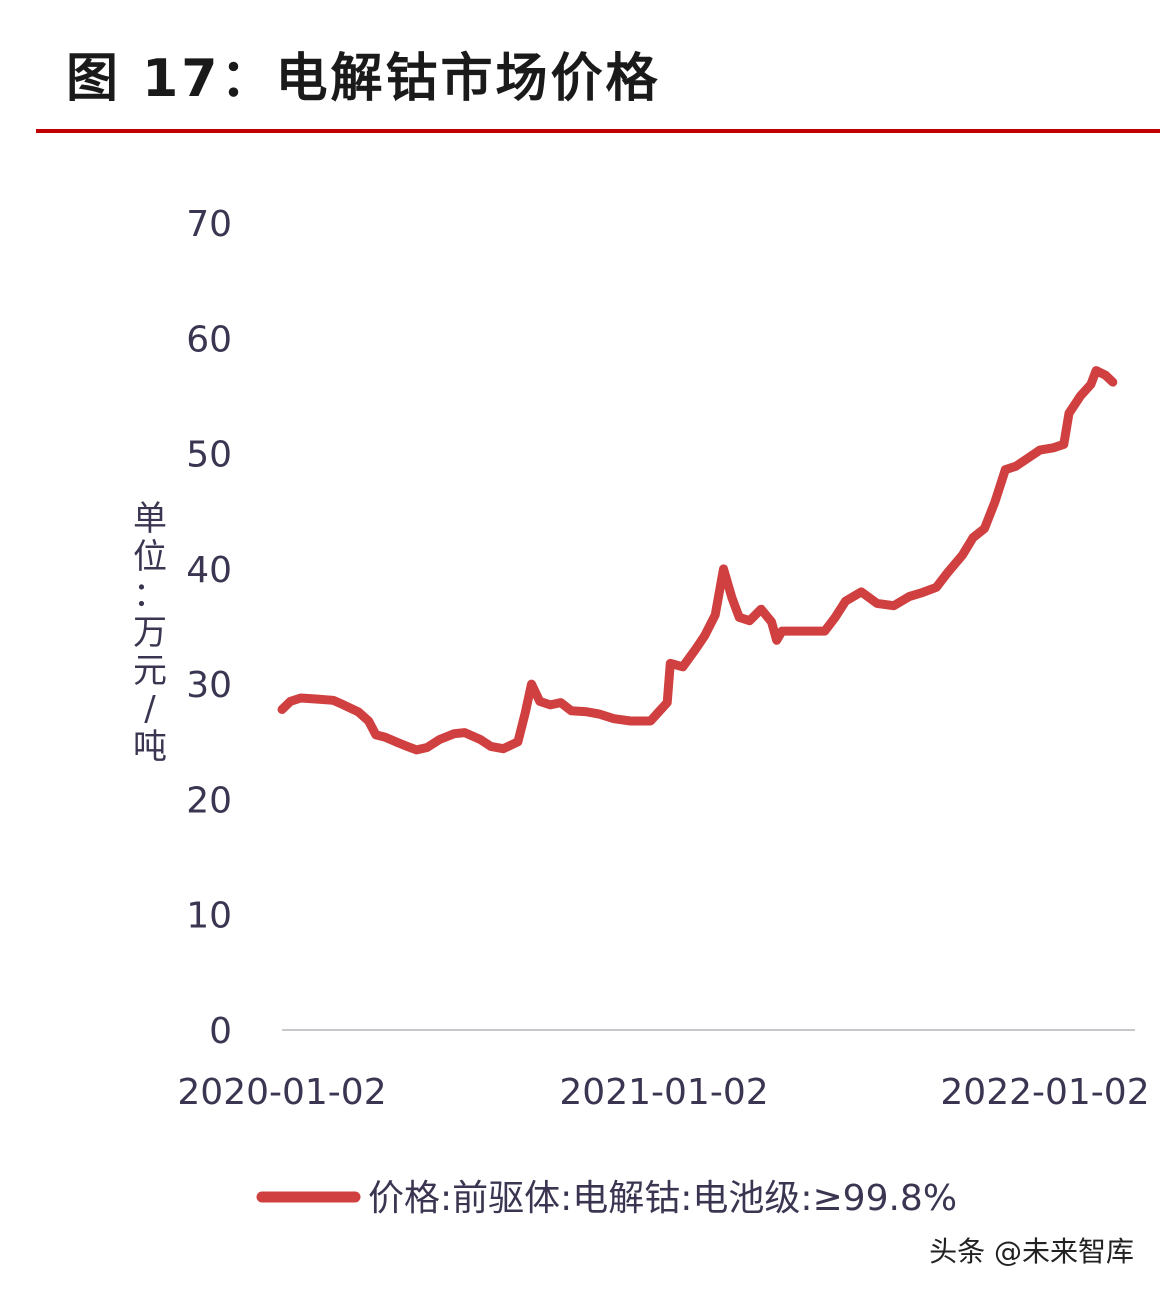  Describe the element at coordinates (1044, 1092) in the screenshot. I see `x-tick-label: 2022-01-02` at that location.